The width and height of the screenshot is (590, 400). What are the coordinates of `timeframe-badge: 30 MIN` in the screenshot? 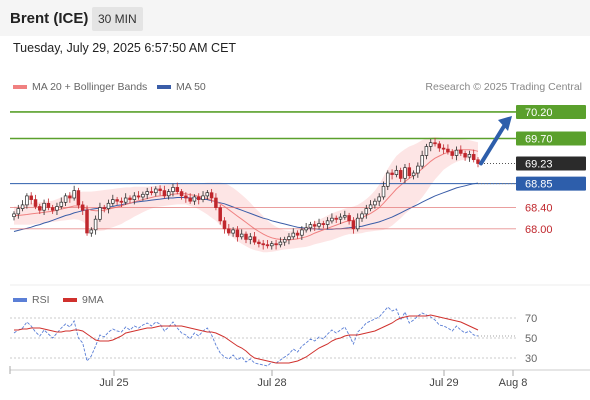 It's located at (117, 19).